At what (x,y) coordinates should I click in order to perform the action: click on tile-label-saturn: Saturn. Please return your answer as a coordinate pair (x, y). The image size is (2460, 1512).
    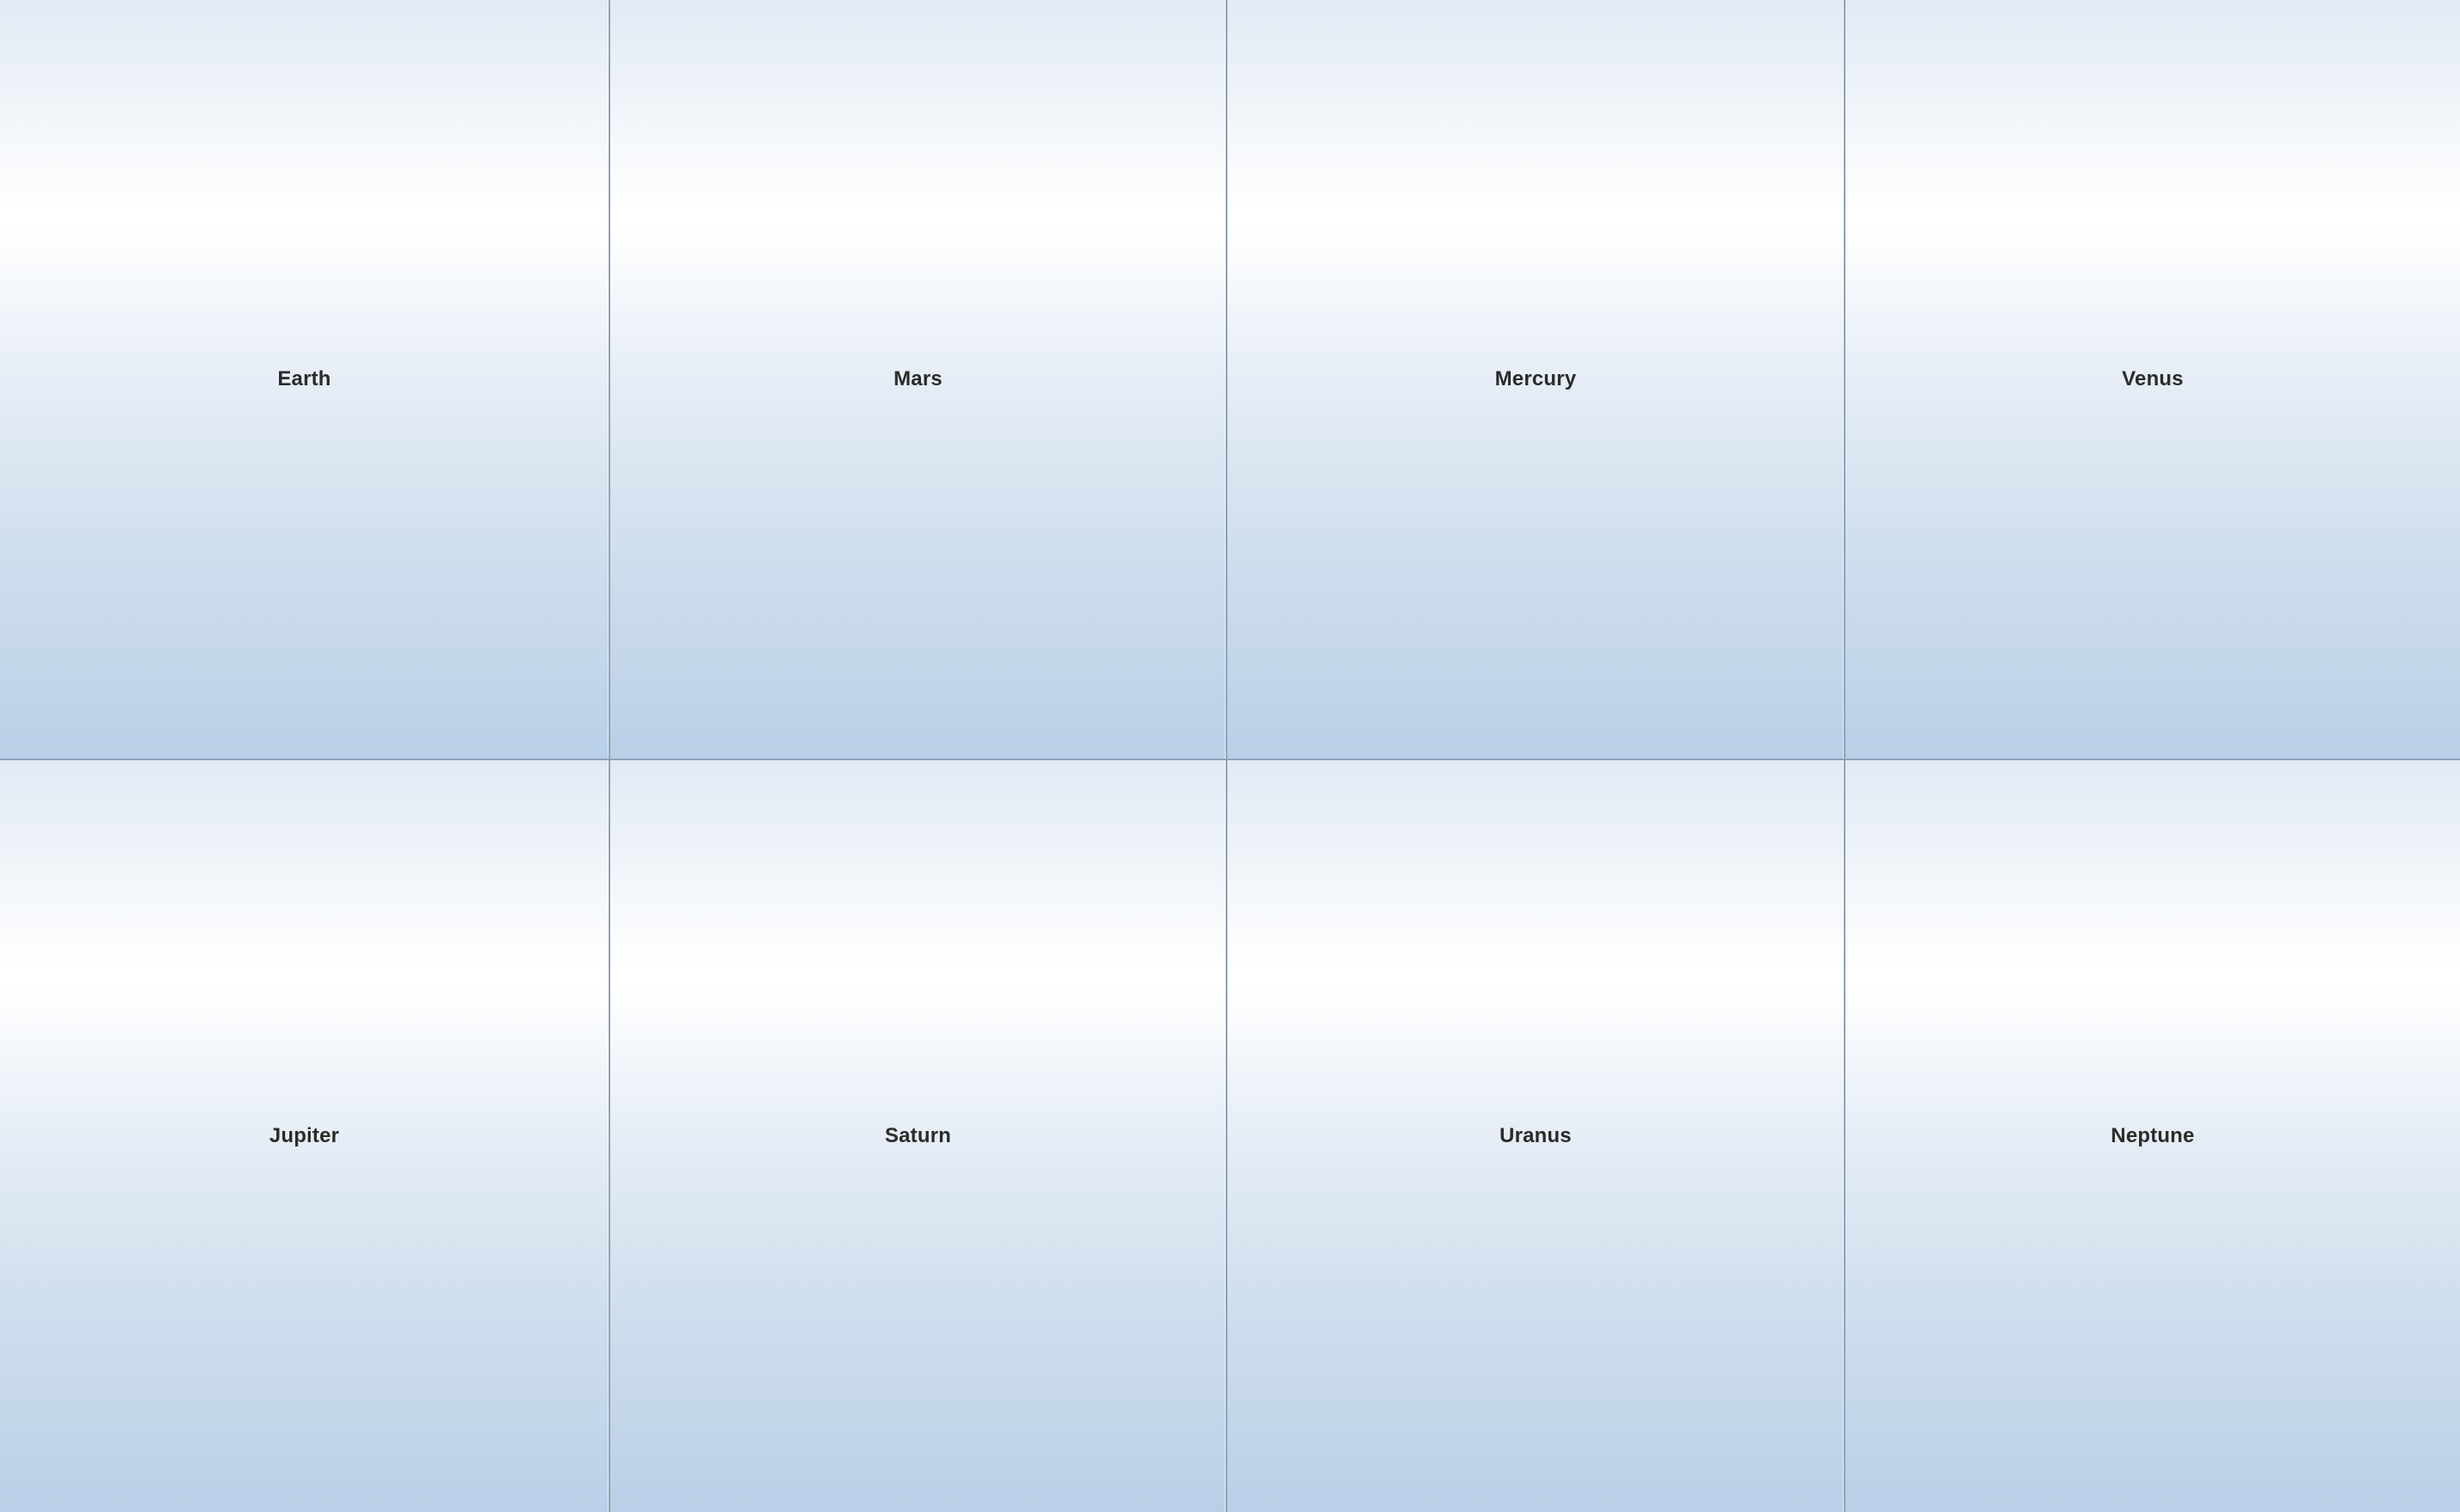
    Looking at the image, I should click on (918, 1135).